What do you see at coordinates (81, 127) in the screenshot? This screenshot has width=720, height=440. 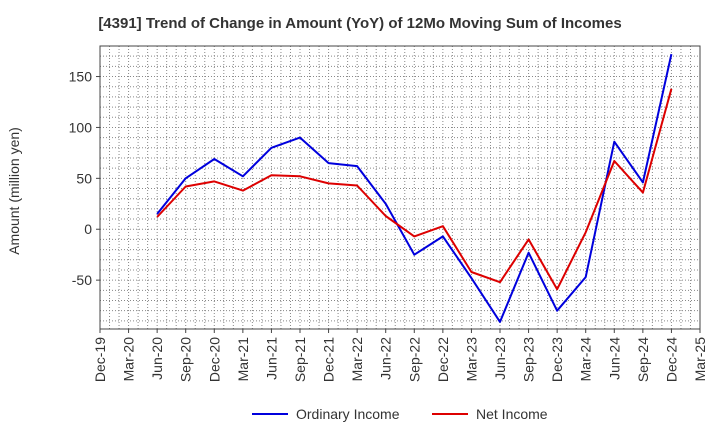 I see `y-tick-label: 100` at bounding box center [81, 127].